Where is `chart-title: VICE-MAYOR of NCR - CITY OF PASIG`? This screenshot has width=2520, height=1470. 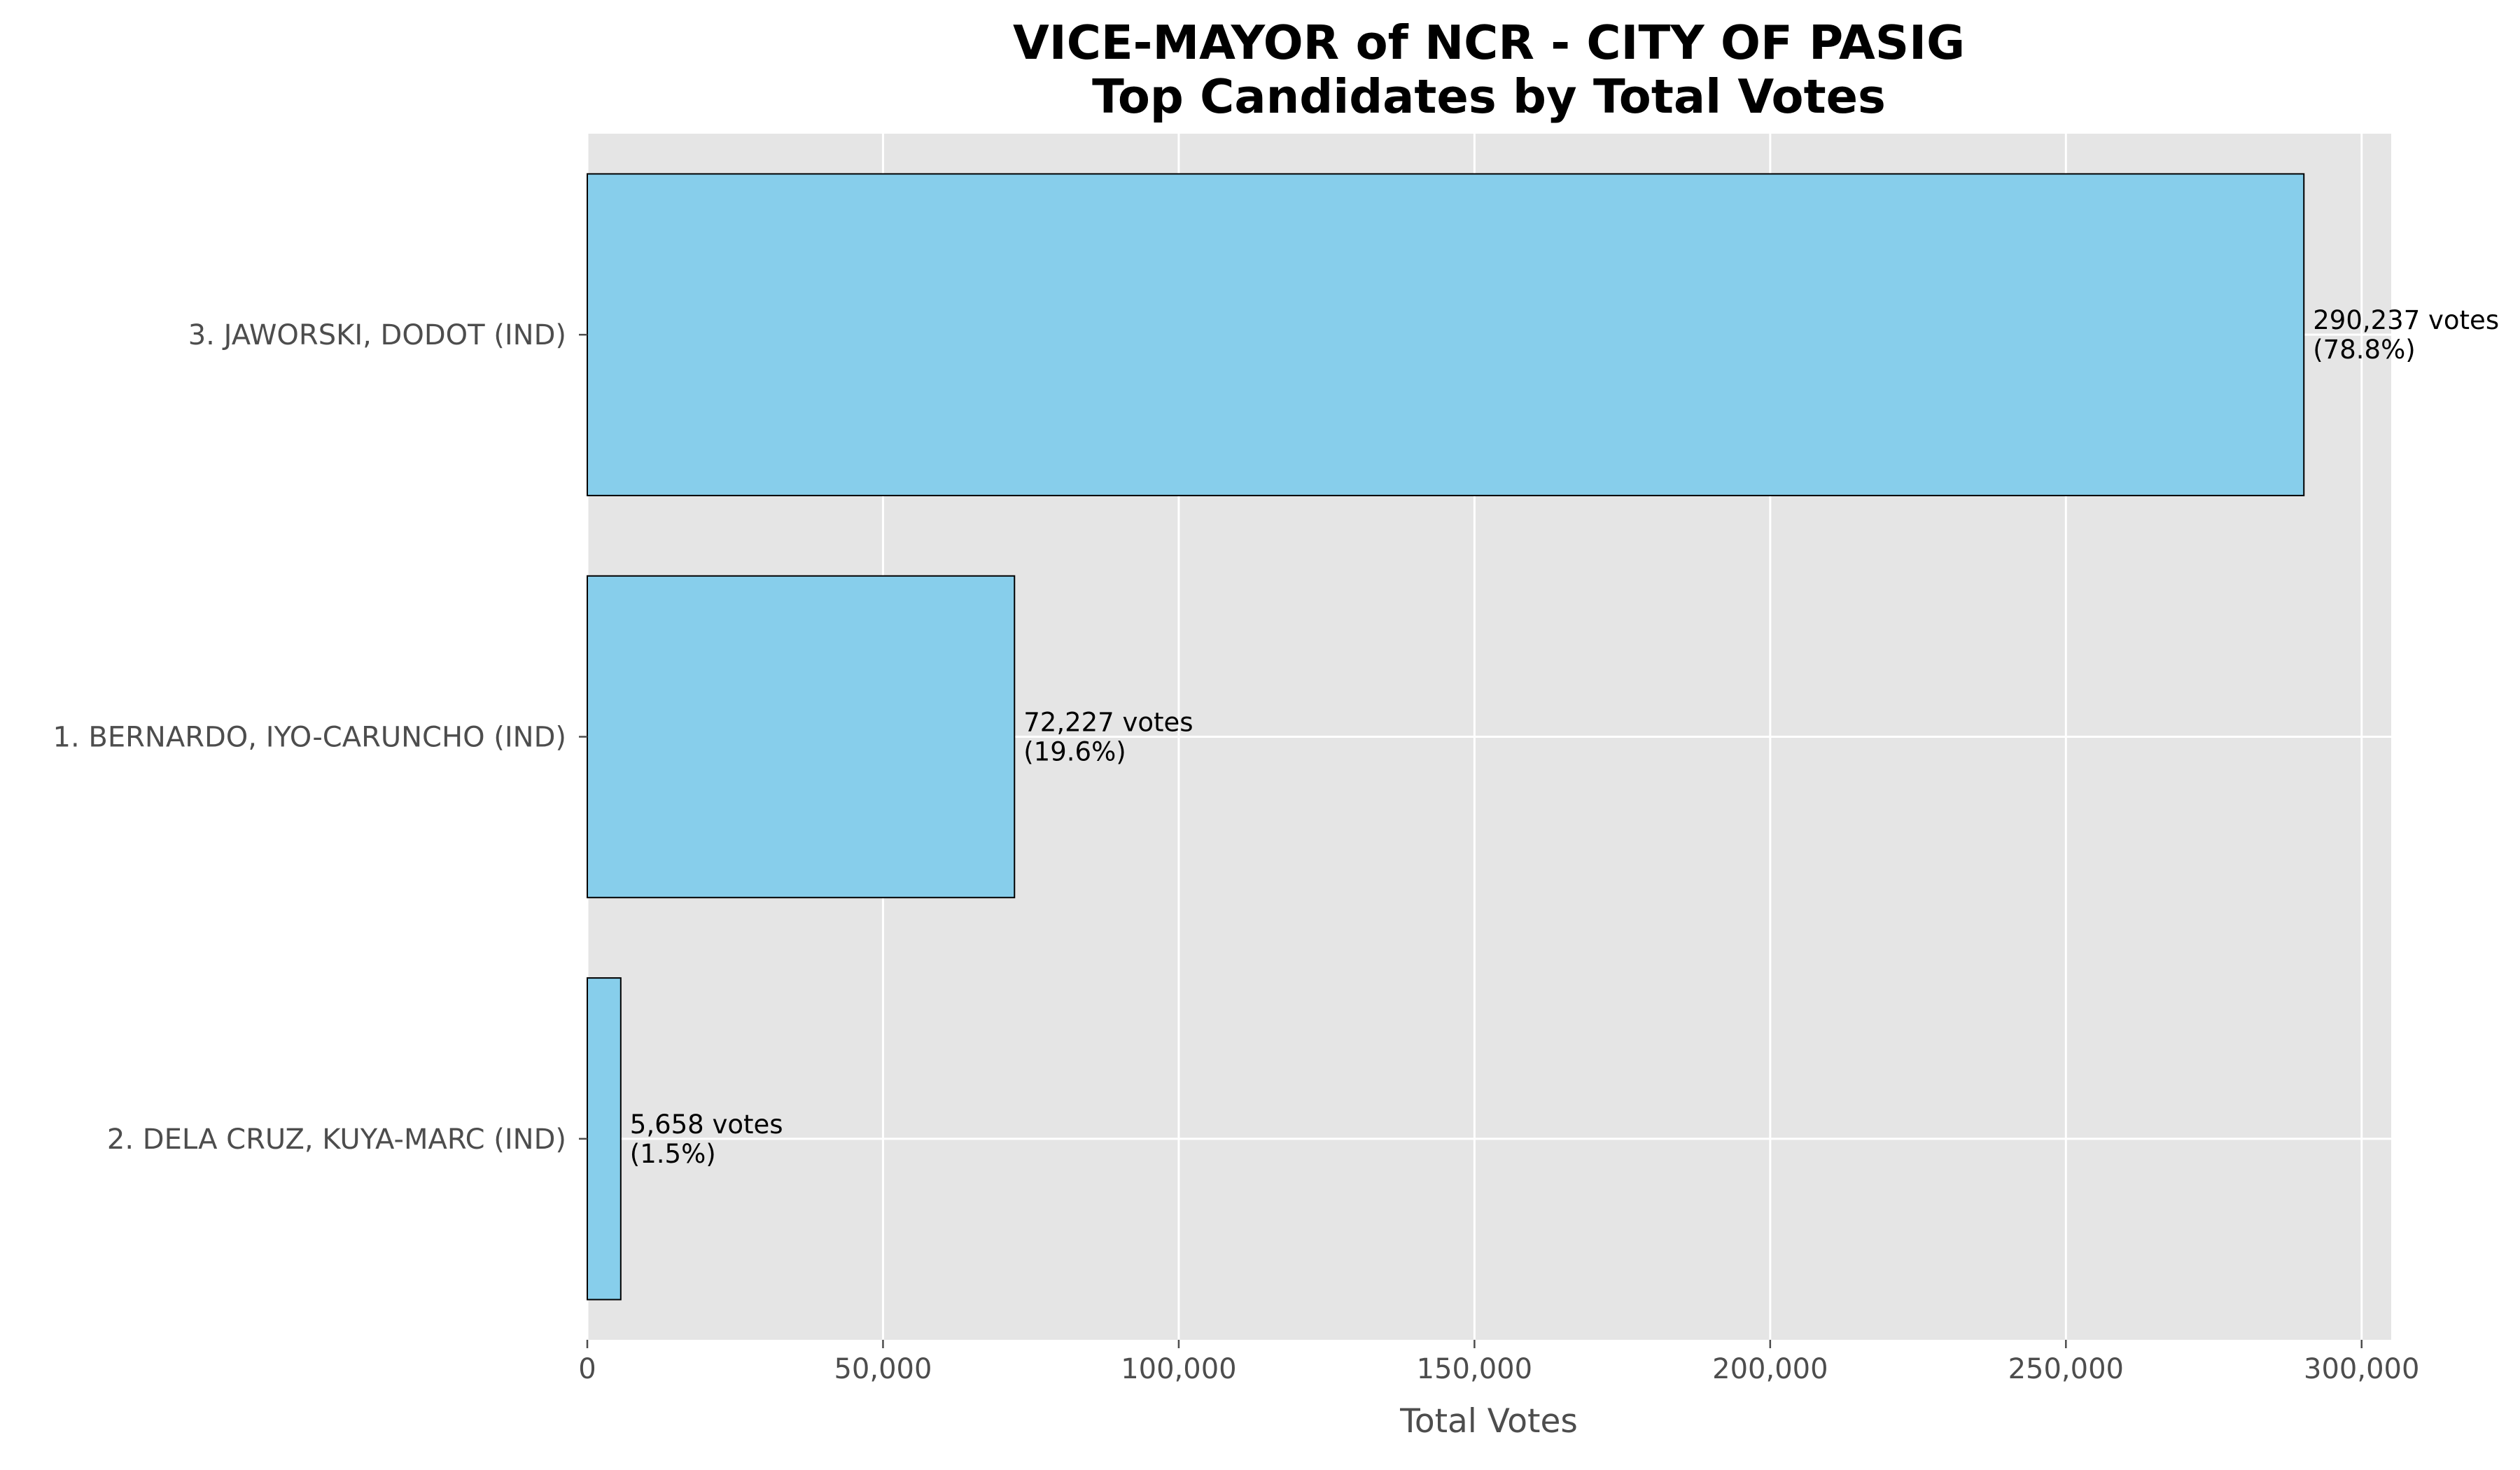 chart-title: VICE-MAYOR of NCR - CITY OF PASIG is located at coordinates (1489, 42).